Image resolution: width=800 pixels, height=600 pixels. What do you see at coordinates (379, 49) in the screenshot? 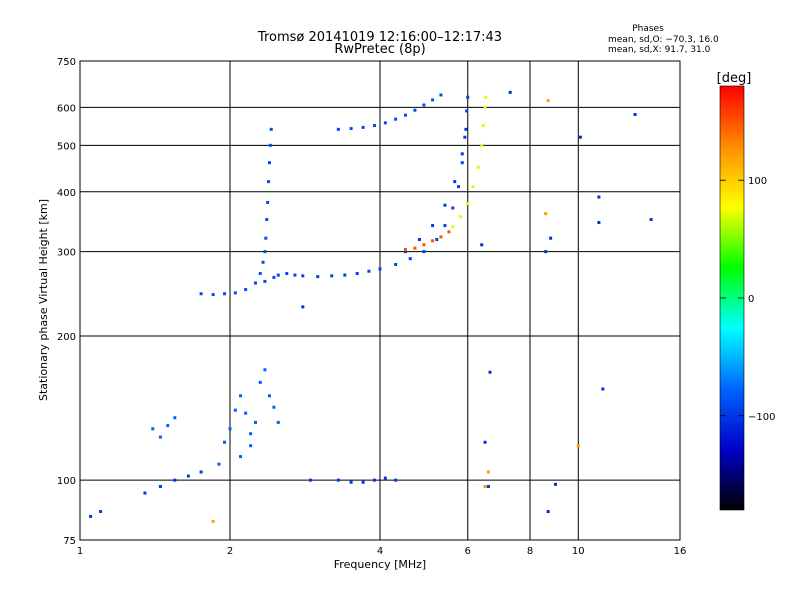
I see `chart-subtitle: RwPretec (8p)` at bounding box center [379, 49].